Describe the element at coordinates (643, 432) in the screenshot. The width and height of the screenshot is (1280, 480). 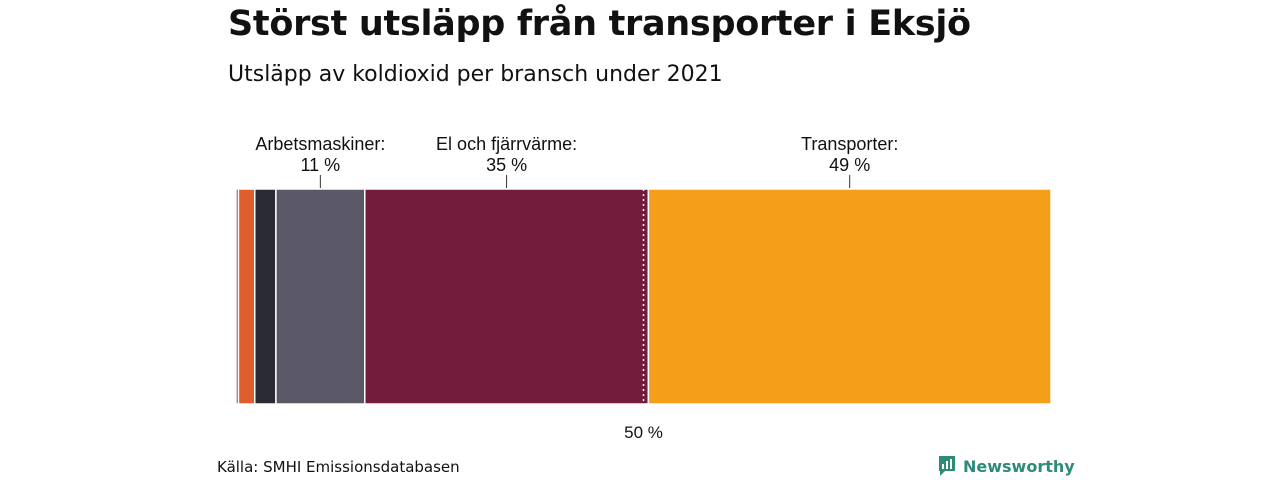
I see `reference-line-label: 50 %` at that location.